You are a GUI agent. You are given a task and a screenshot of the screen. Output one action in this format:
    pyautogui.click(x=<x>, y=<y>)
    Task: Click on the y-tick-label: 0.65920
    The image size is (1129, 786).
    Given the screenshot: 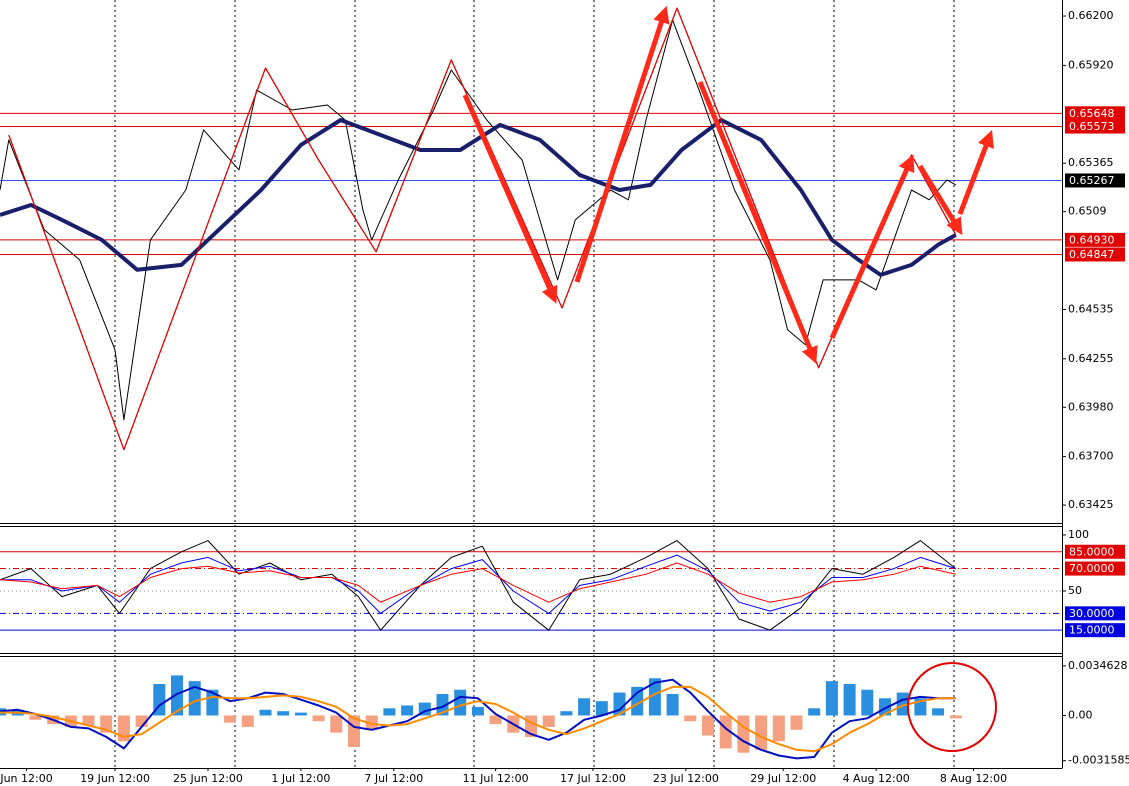 What is the action you would take?
    pyautogui.click(x=1091, y=64)
    